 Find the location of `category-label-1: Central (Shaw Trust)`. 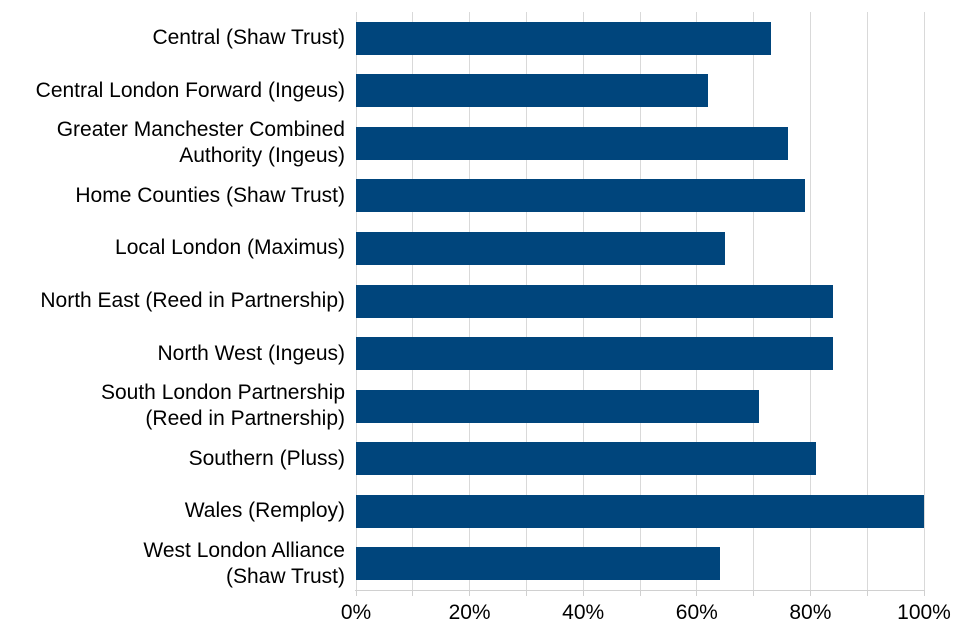

category-label-1: Central (Shaw Trust) is located at coordinates (248, 38).